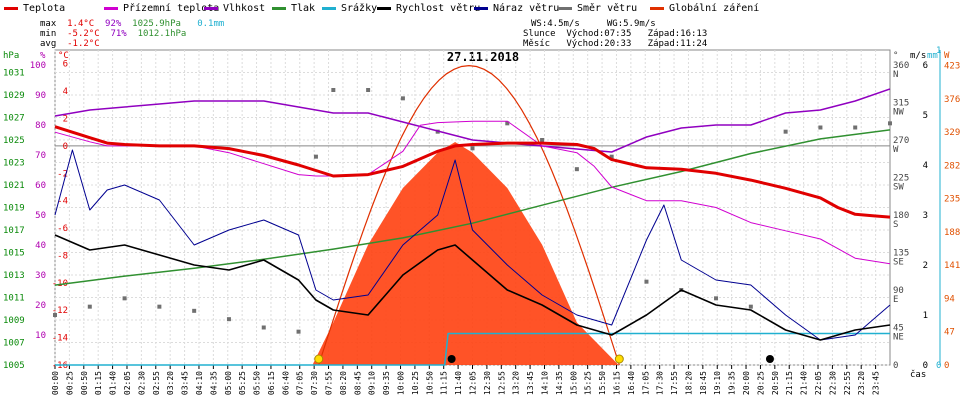  What do you see at coordinates (62, 256) in the screenshot?
I see `temperature-tick-label: -8` at bounding box center [62, 256].